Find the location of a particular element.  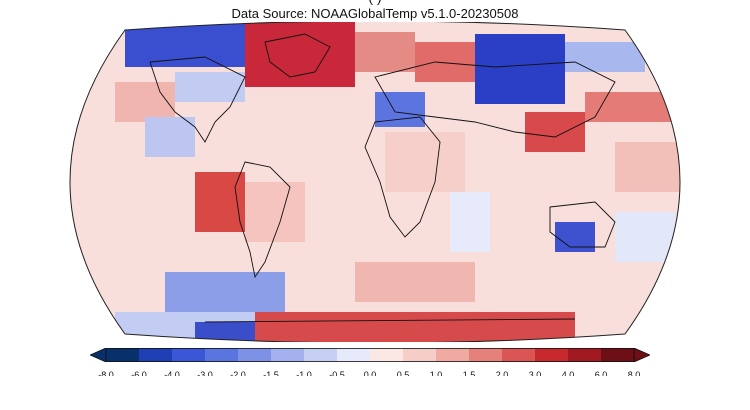

anomaly-patch-warm-south-atlantic is located at coordinates (415, 282).